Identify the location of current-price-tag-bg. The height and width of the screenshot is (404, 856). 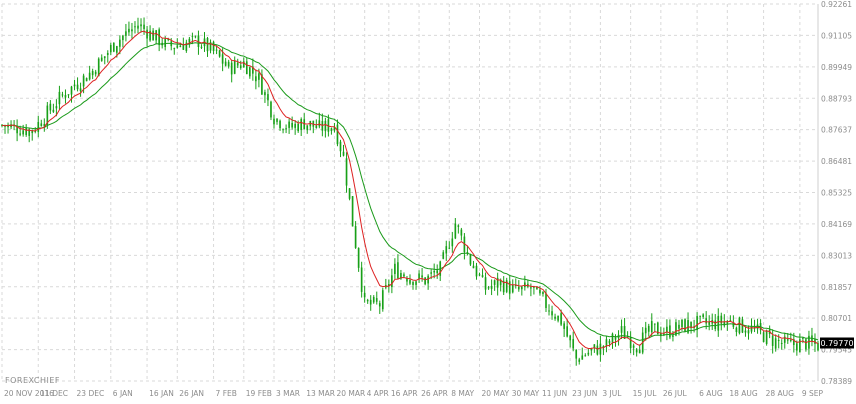
(837, 343).